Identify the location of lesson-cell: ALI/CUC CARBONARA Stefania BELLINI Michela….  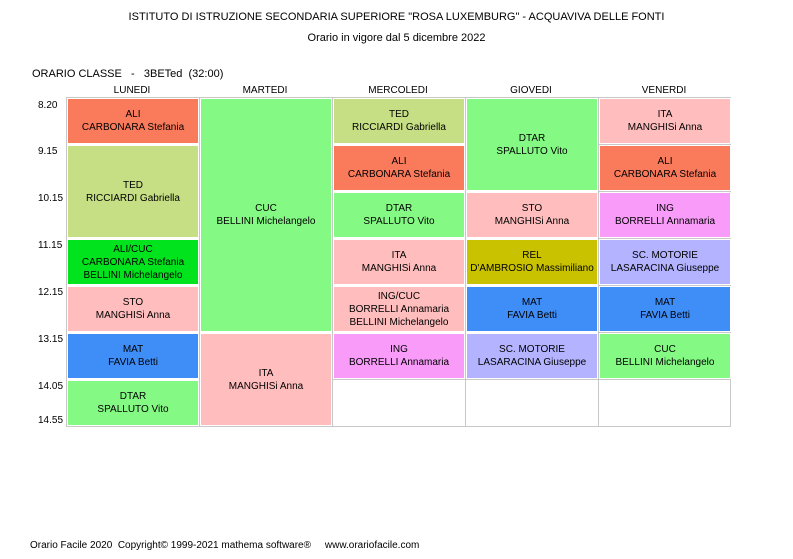
(133, 262).